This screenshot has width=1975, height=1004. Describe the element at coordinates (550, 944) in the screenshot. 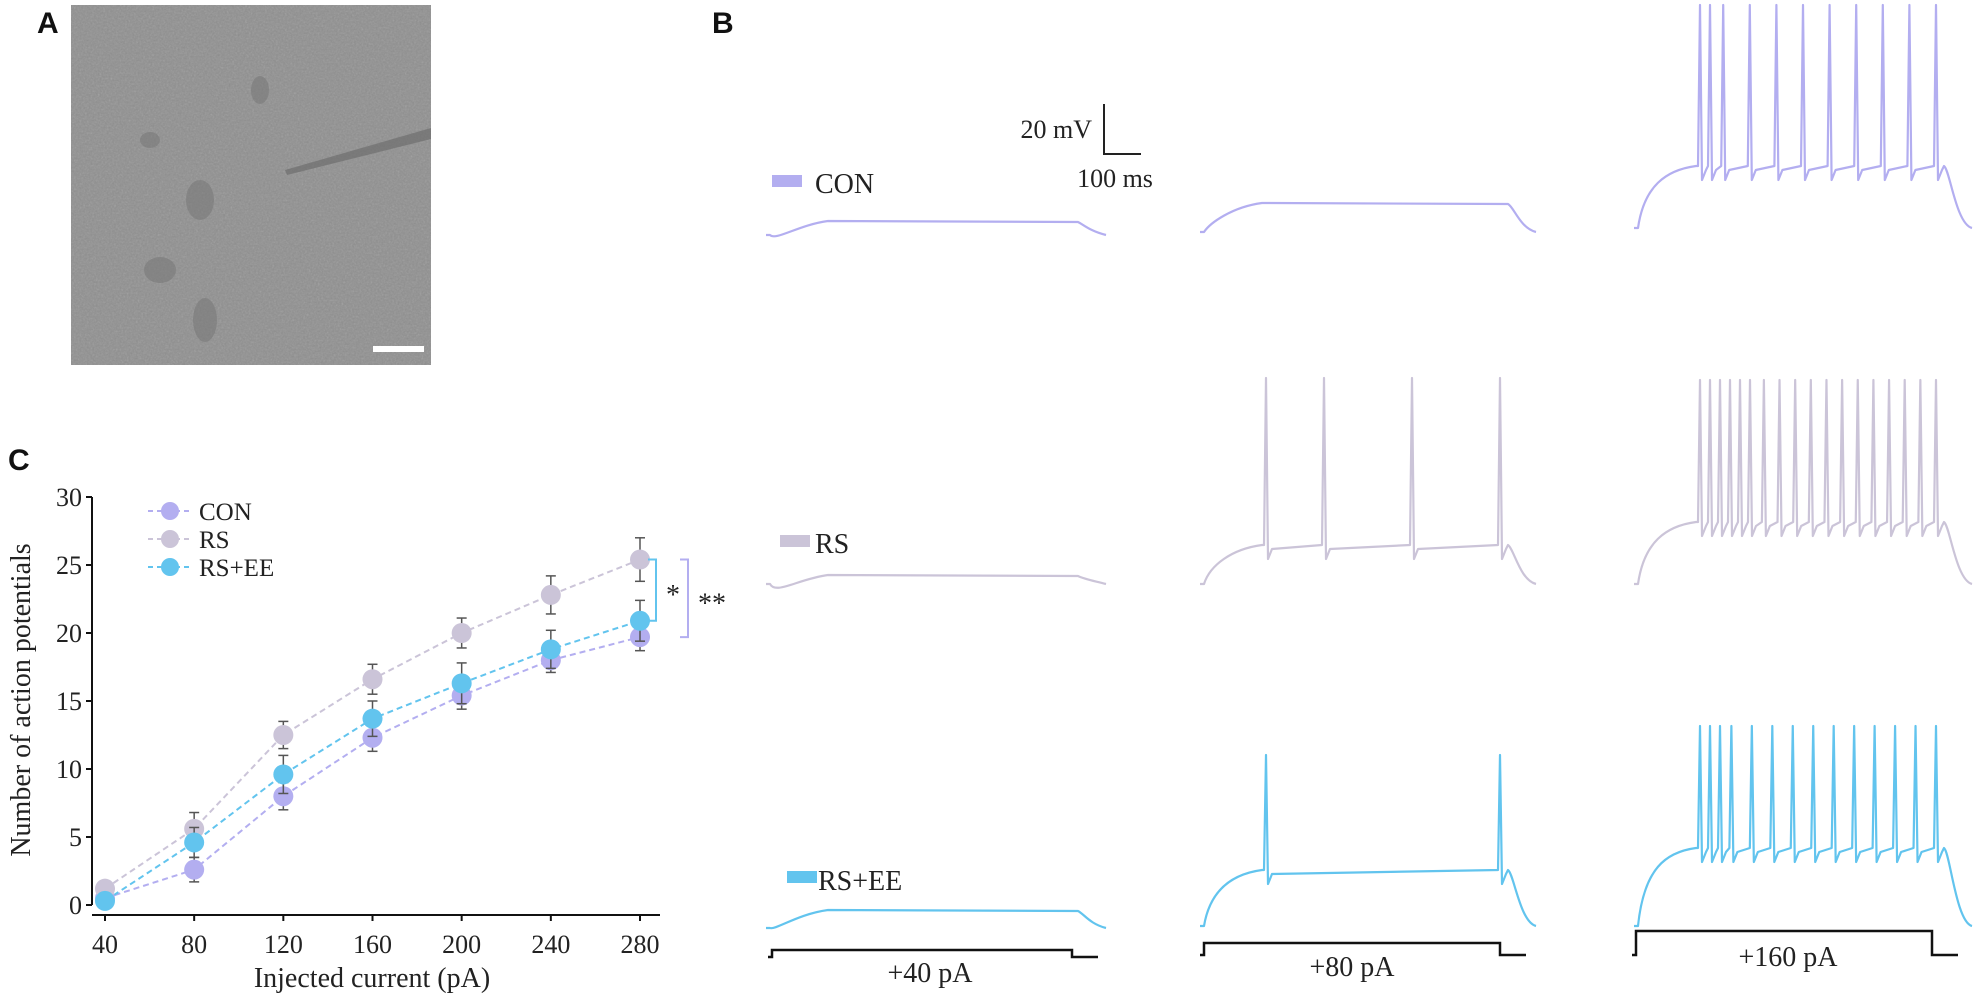

I see `x-tick-label: 240` at that location.